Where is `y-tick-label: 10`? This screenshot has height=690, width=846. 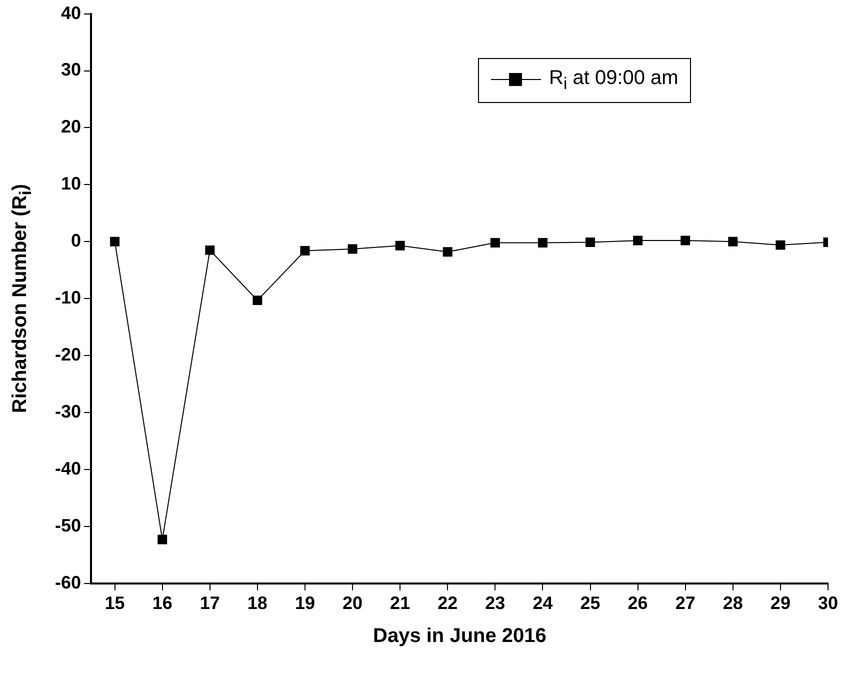
y-tick-label: 10 is located at coordinates (71, 184).